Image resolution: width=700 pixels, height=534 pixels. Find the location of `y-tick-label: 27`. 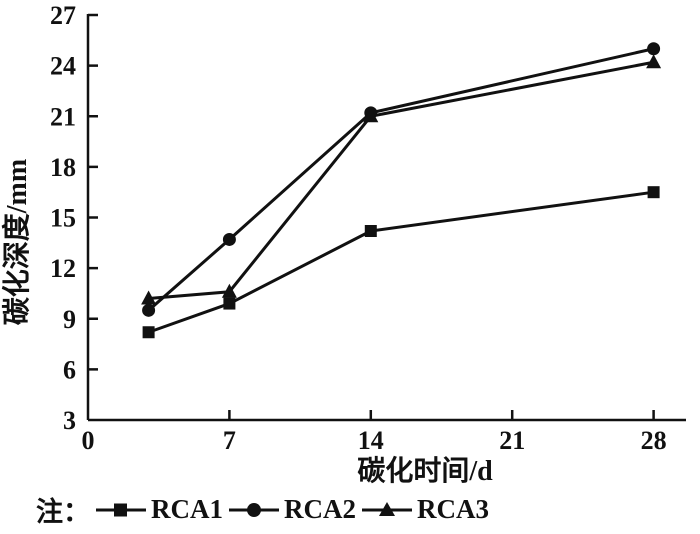

y-tick-label: 27 is located at coordinates (63, 15).